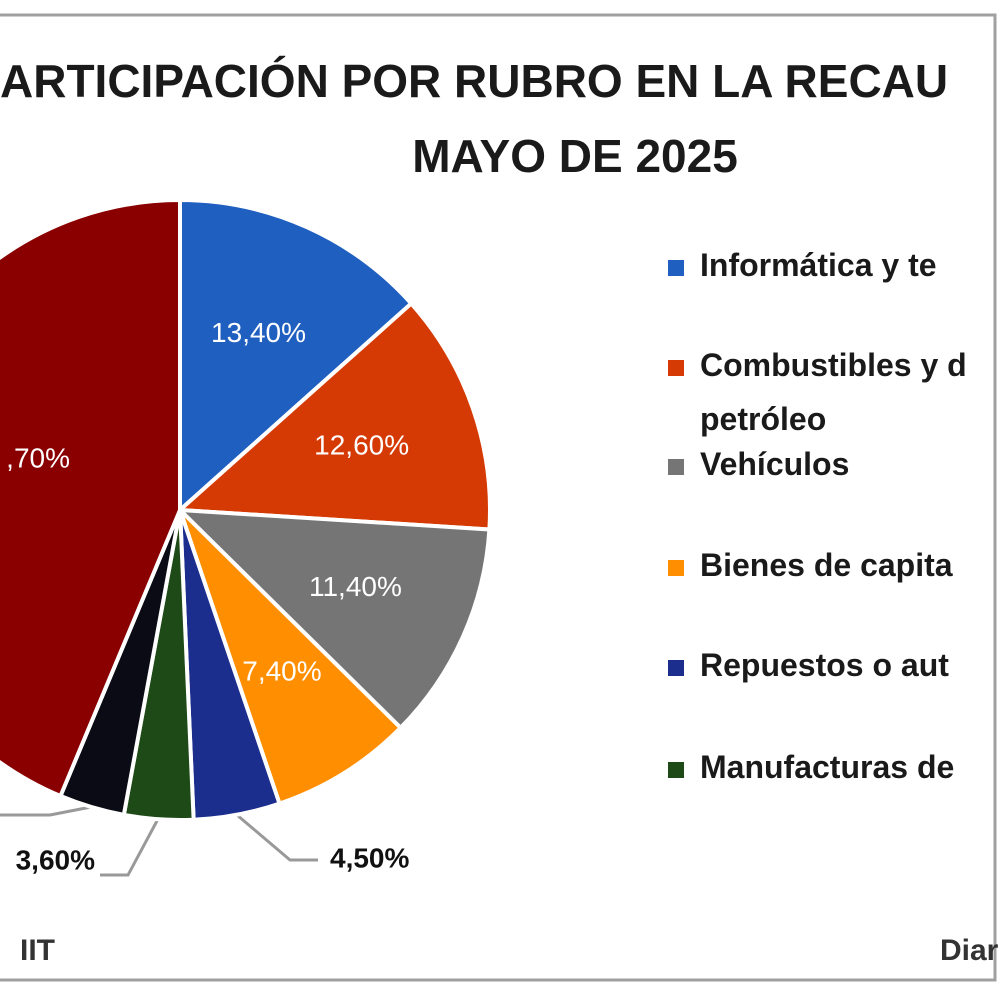  I want to click on leader-lines, so click(159, 841).